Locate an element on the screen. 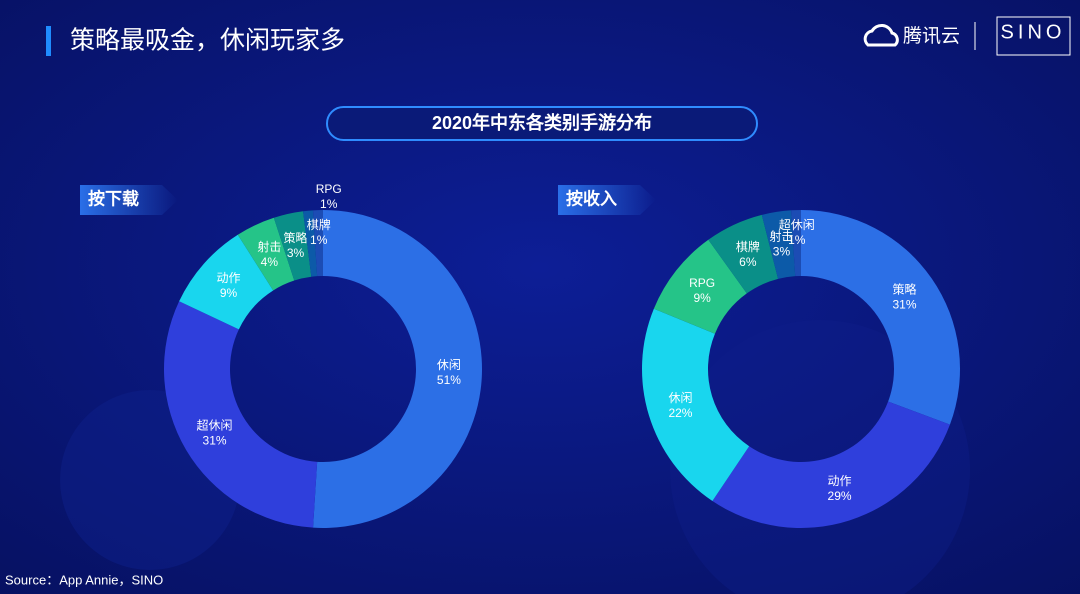 Image resolution: width=1080 pixels, height=594 pixels. slide-title: 策略最吸金，休闲玩家多 is located at coordinates (207, 41).